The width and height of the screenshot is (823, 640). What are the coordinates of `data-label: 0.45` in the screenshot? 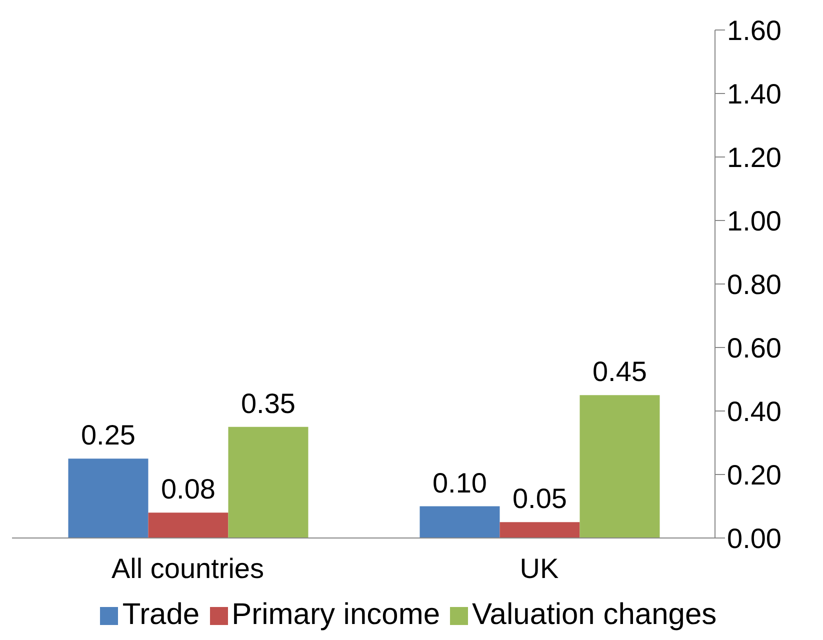 It's located at (619, 372).